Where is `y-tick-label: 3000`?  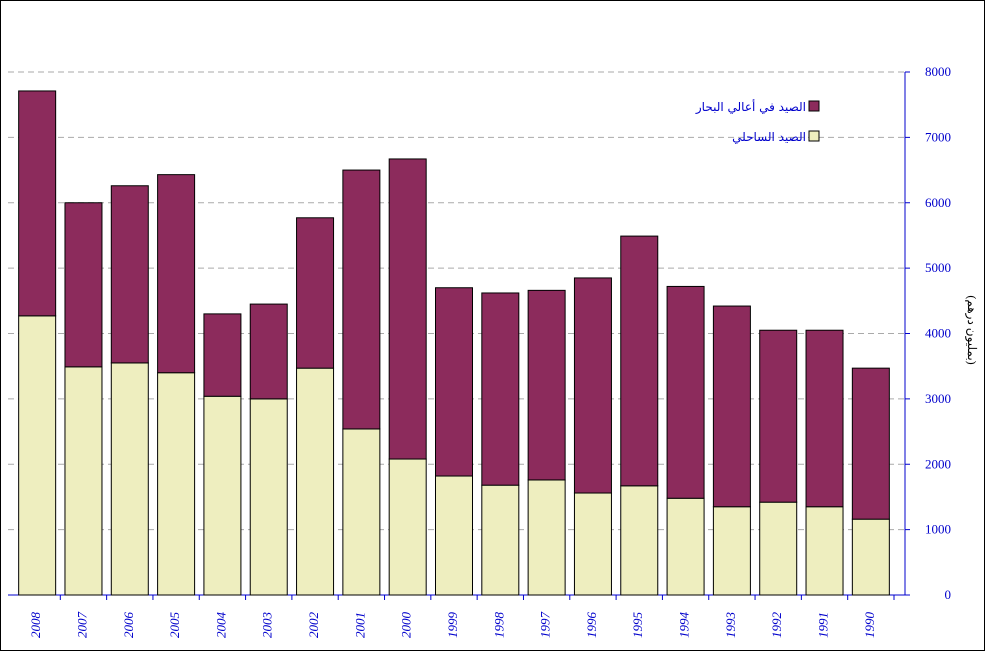 y-tick-label: 3000 is located at coordinates (938, 398).